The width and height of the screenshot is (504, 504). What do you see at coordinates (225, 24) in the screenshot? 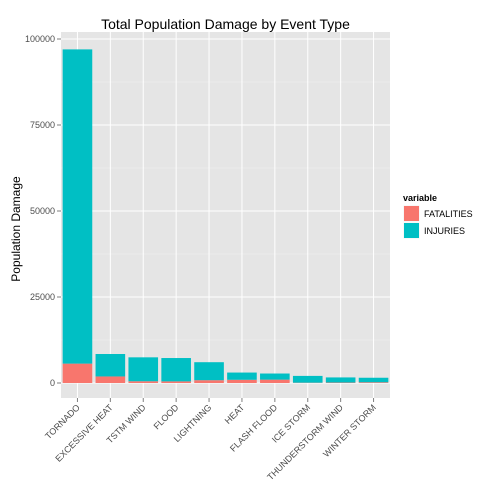
I see `chart-title: Total Population Damage by Event Type` at bounding box center [225, 24].